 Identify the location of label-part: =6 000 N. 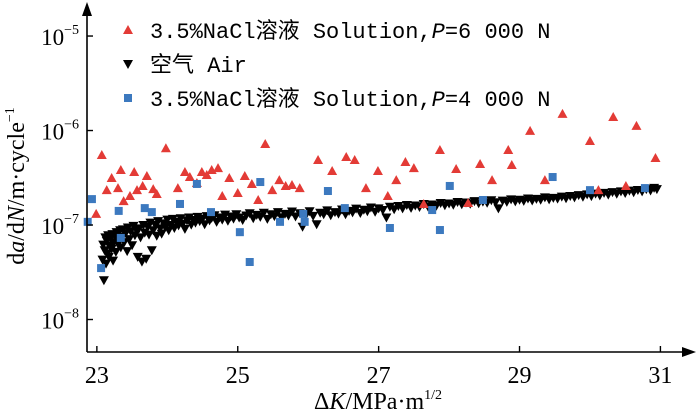
(498, 32).